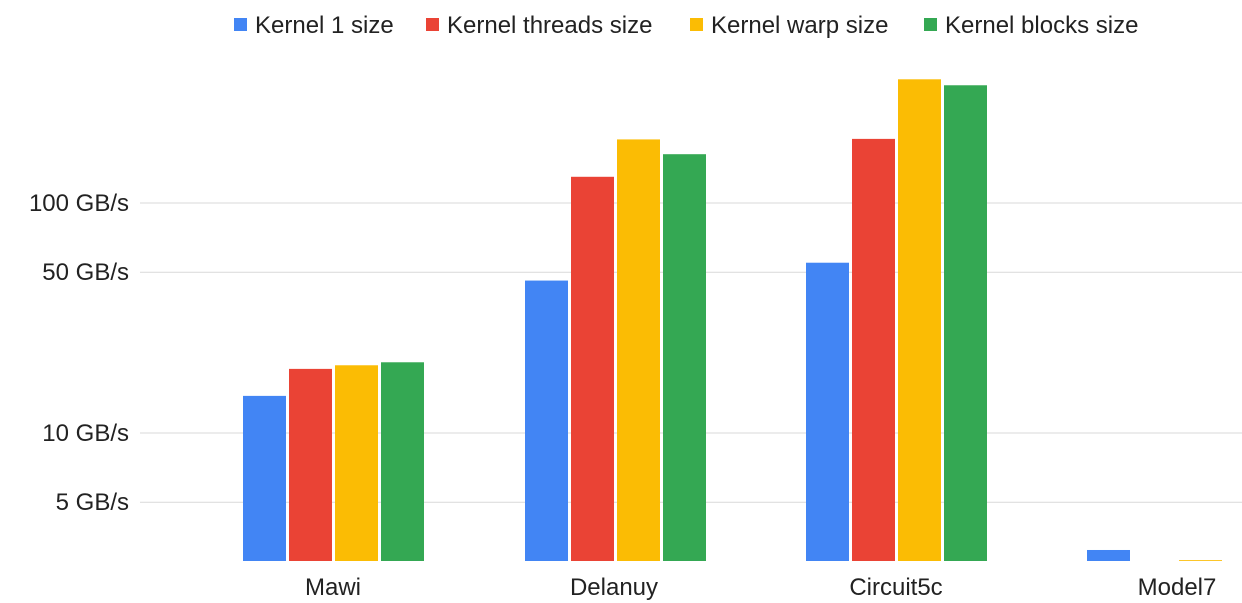  Describe the element at coordinates (760, 587) in the screenshot. I see `category-labels: Mawi Delanuy Circuit5c Model7` at that location.